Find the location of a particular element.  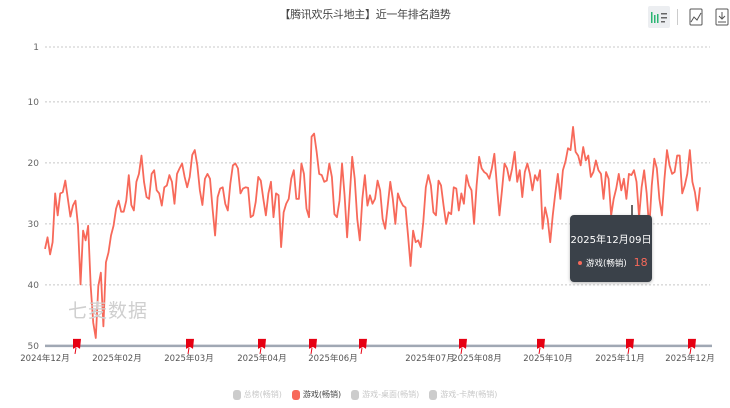

y-tick-label: 40 is located at coordinates (34, 286).